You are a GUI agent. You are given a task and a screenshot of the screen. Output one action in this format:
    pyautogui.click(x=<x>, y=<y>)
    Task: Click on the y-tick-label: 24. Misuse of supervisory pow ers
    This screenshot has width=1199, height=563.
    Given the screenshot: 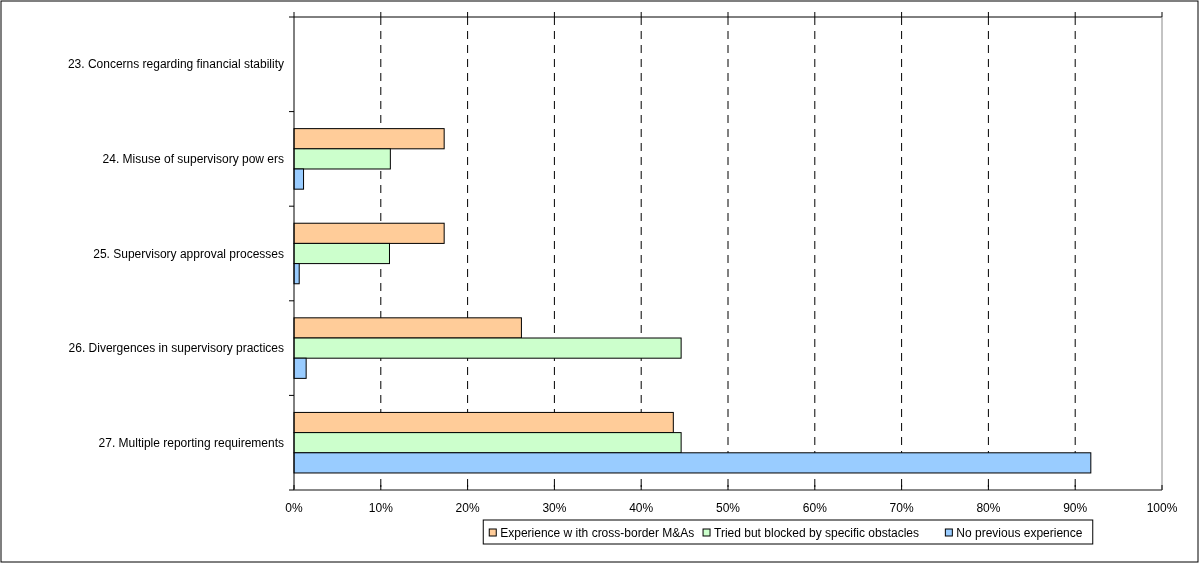 What is the action you would take?
    pyautogui.click(x=193, y=158)
    